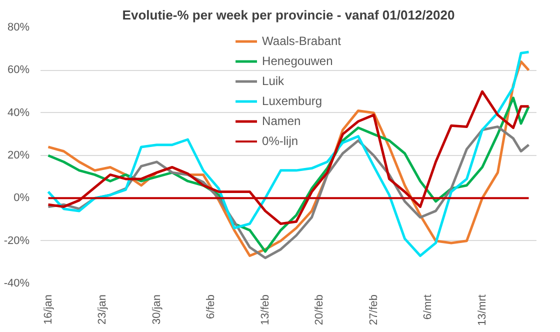 This screenshot has height=332, width=560. I want to click on y-tick-label: 80%, so click(18, 28).